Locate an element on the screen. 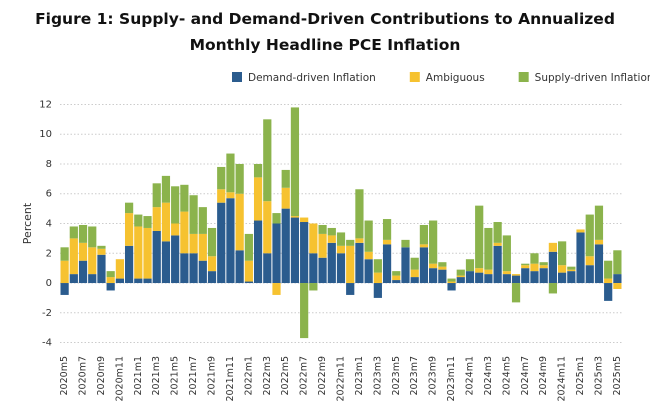 This screenshot has width=650, height=411. x-tick-label: 2024m1 is located at coordinates (469, 375).